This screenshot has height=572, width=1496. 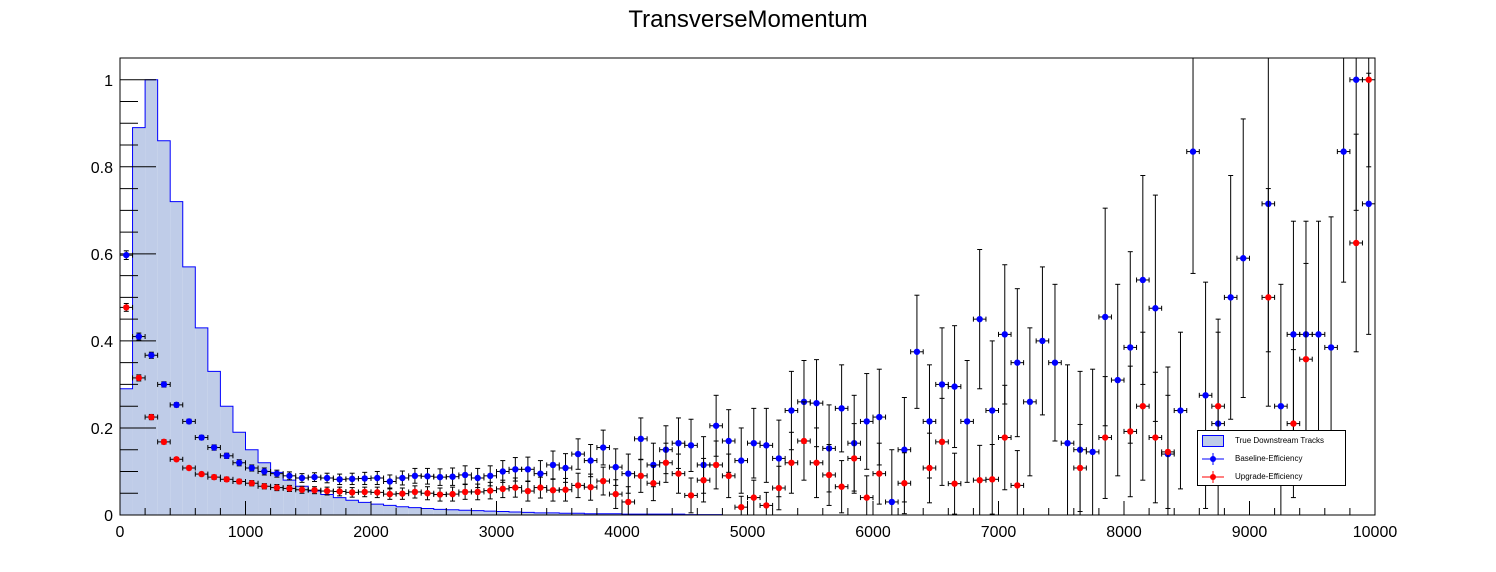 I want to click on chart-title: TransverseMomentum, so click(x=748, y=19).